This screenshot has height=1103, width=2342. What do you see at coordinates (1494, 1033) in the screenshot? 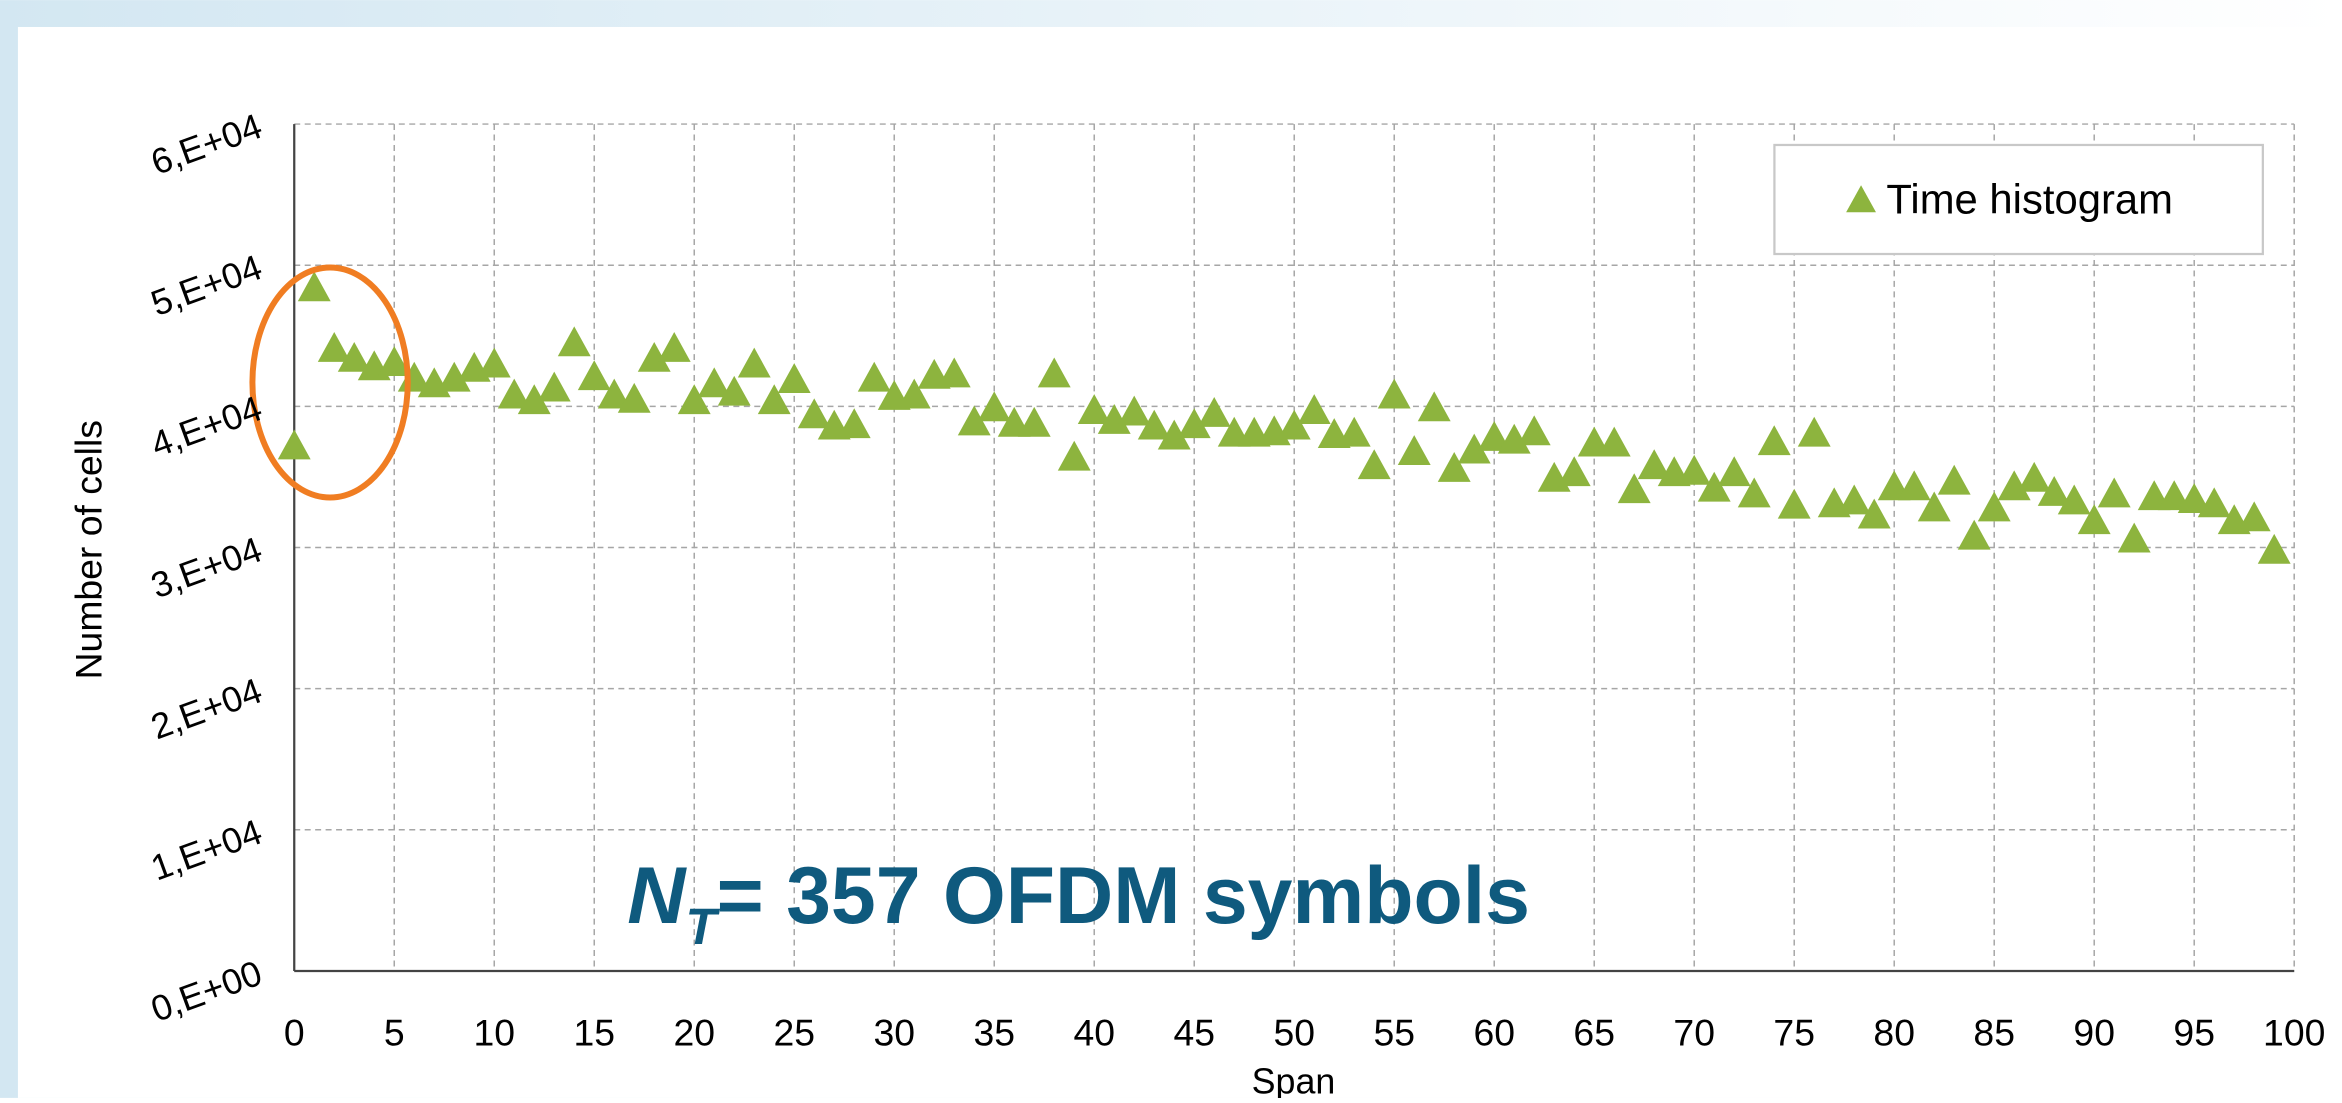
I see `x-tick-label: 60` at bounding box center [1494, 1033].